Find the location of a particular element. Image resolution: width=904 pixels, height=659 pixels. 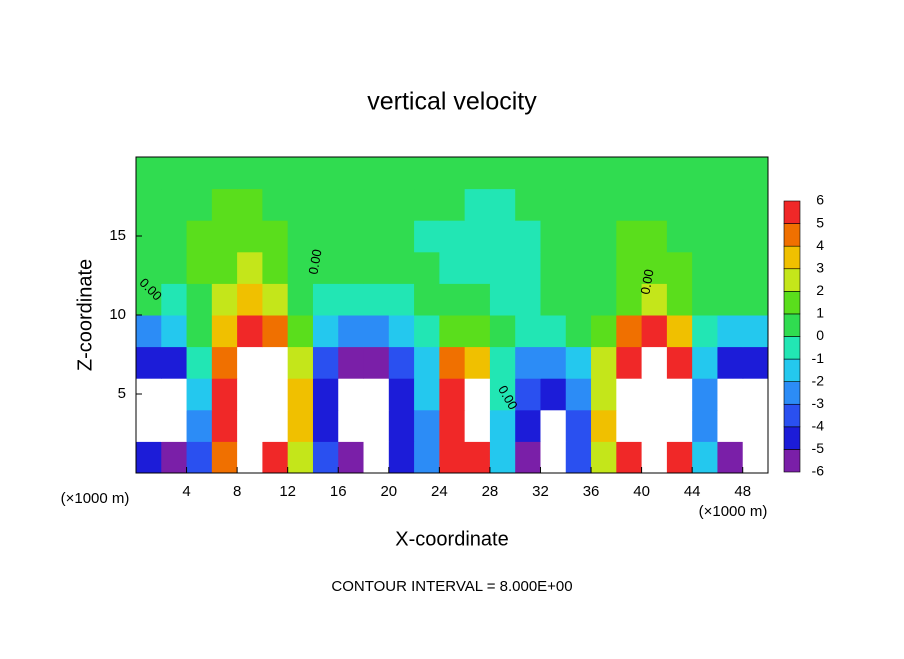

colorbar-tick-label: 2 is located at coordinates (820, 290).